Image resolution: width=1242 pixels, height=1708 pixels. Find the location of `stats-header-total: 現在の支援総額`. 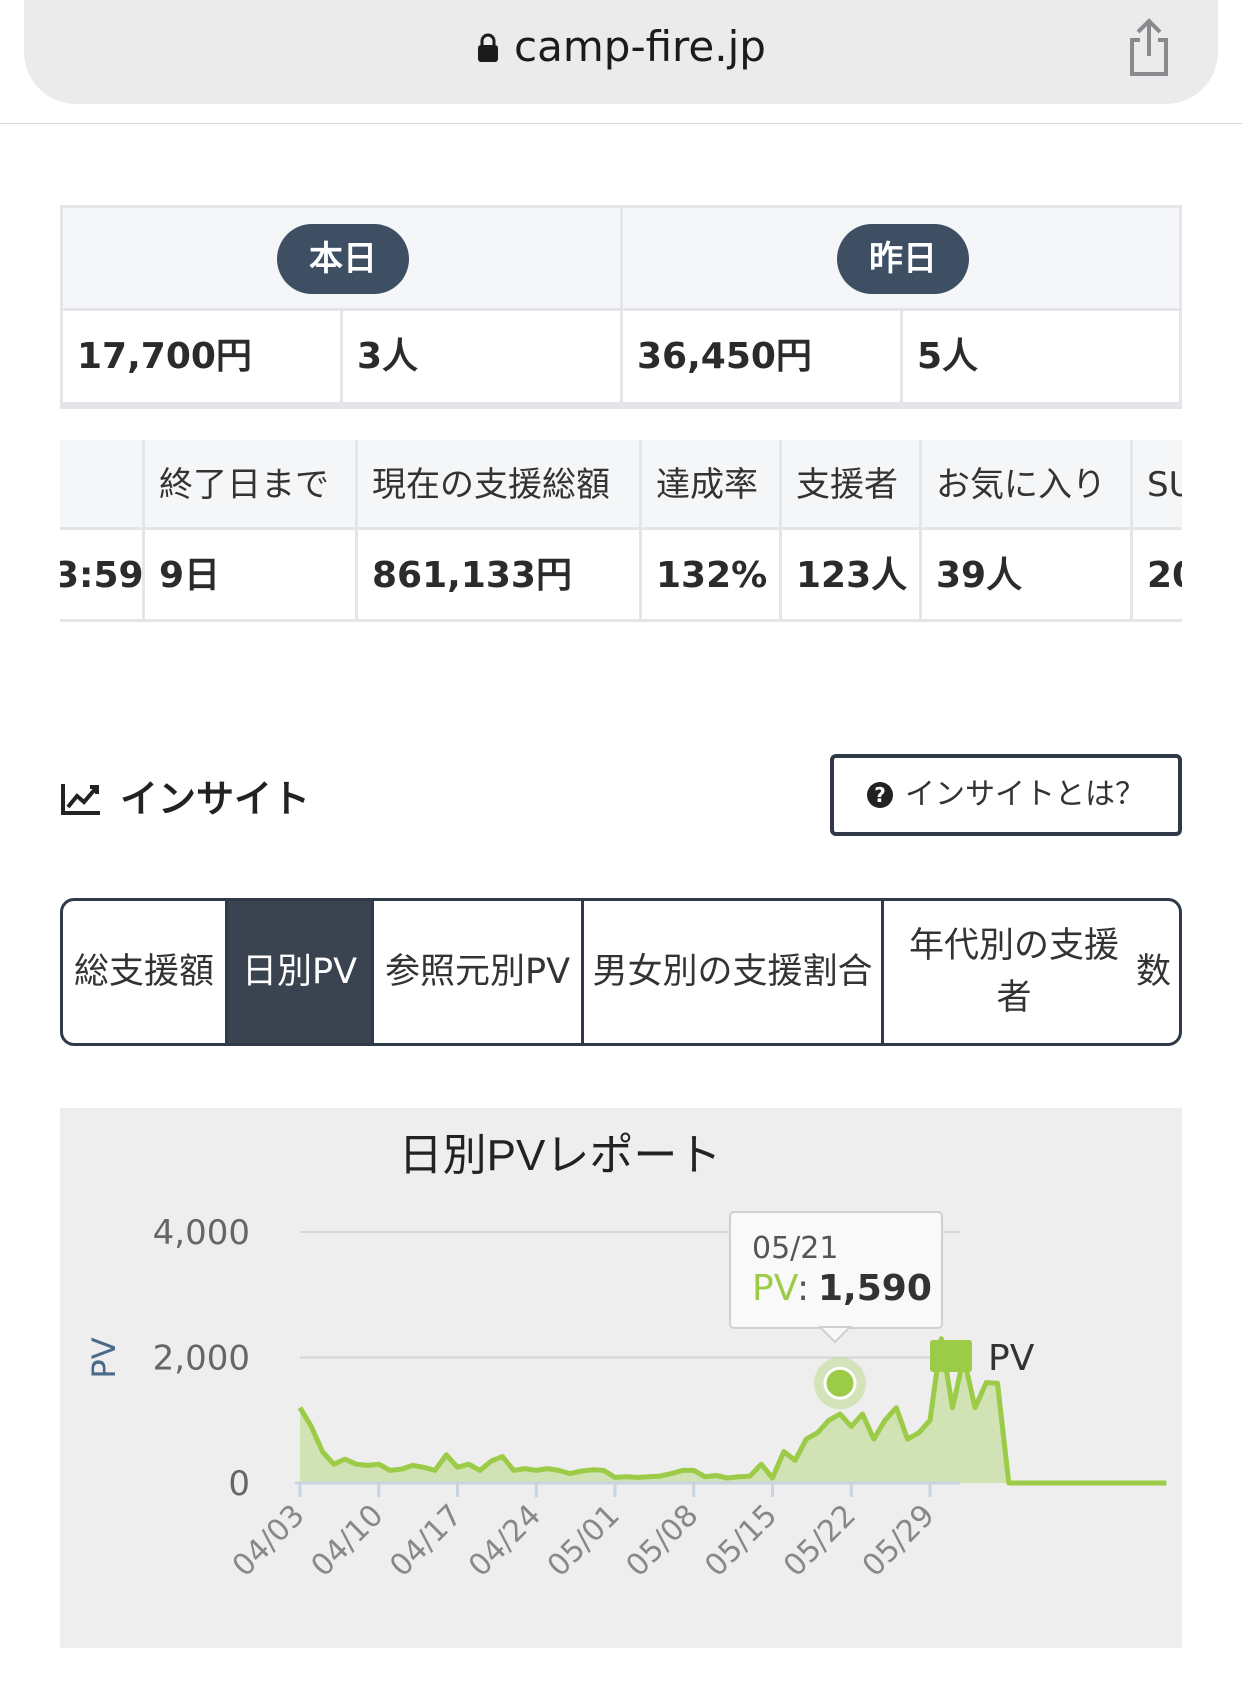

stats-header-total: 現在の支援総額 is located at coordinates (500, 485).